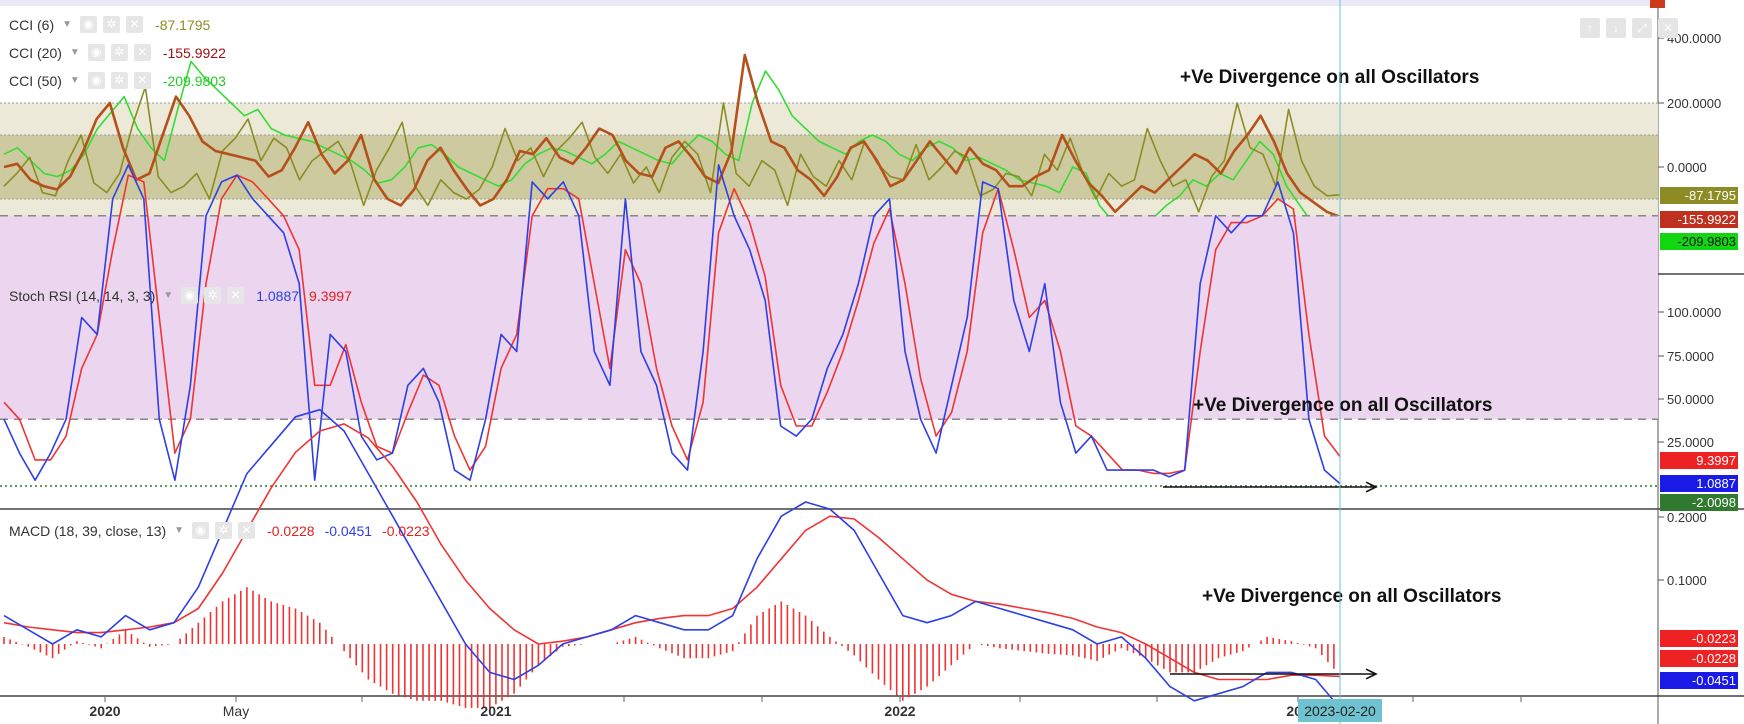 The width and height of the screenshot is (1744, 724). Describe the element at coordinates (1714, 680) in the screenshot. I see `macd-line-tag: -0.0451` at that location.